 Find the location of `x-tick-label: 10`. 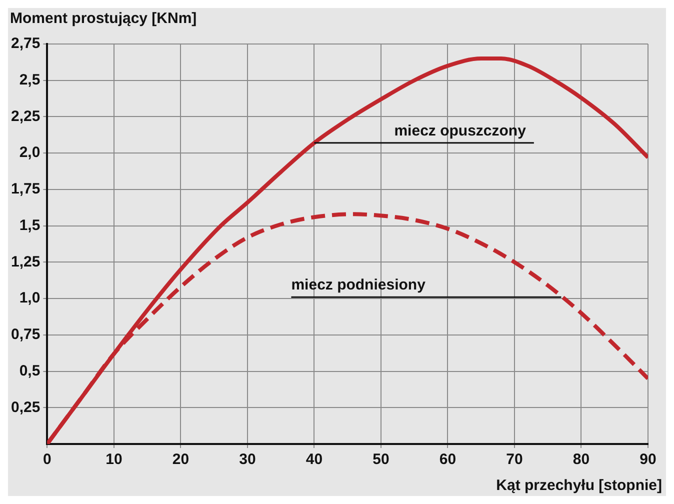

x-tick-label: 10 is located at coordinates (114, 459).